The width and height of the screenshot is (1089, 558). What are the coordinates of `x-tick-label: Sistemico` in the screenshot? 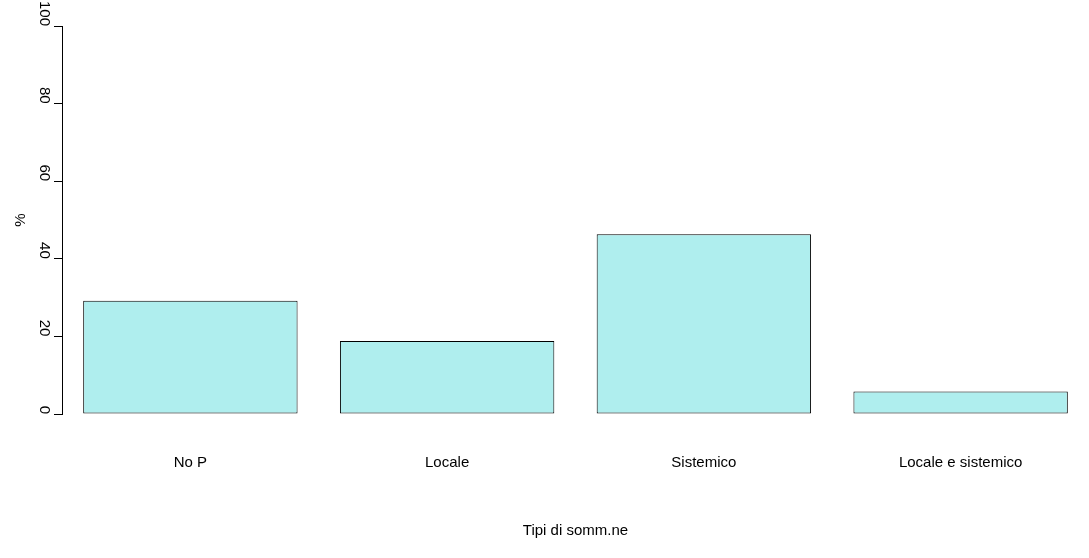 It's located at (704, 462).